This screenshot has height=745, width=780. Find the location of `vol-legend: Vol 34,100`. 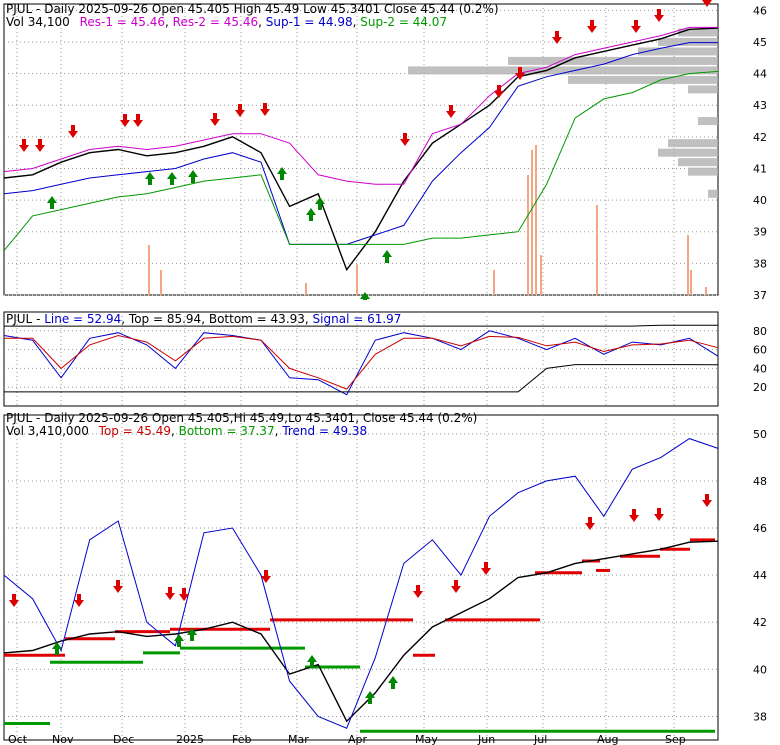

vol-legend: Vol 34,100 is located at coordinates (38, 22).